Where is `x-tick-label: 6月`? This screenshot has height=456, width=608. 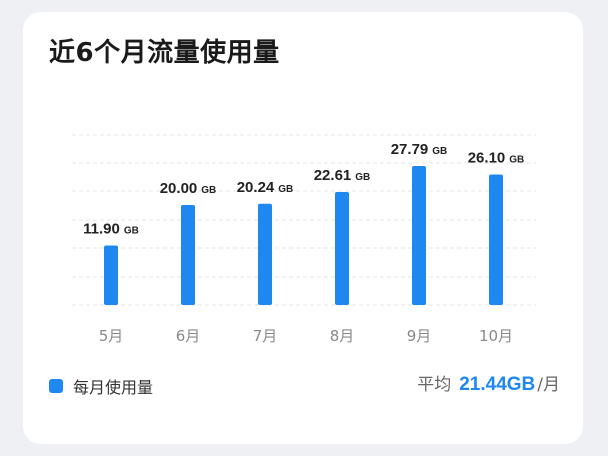
x-tick-label: 6月 is located at coordinates (188, 336).